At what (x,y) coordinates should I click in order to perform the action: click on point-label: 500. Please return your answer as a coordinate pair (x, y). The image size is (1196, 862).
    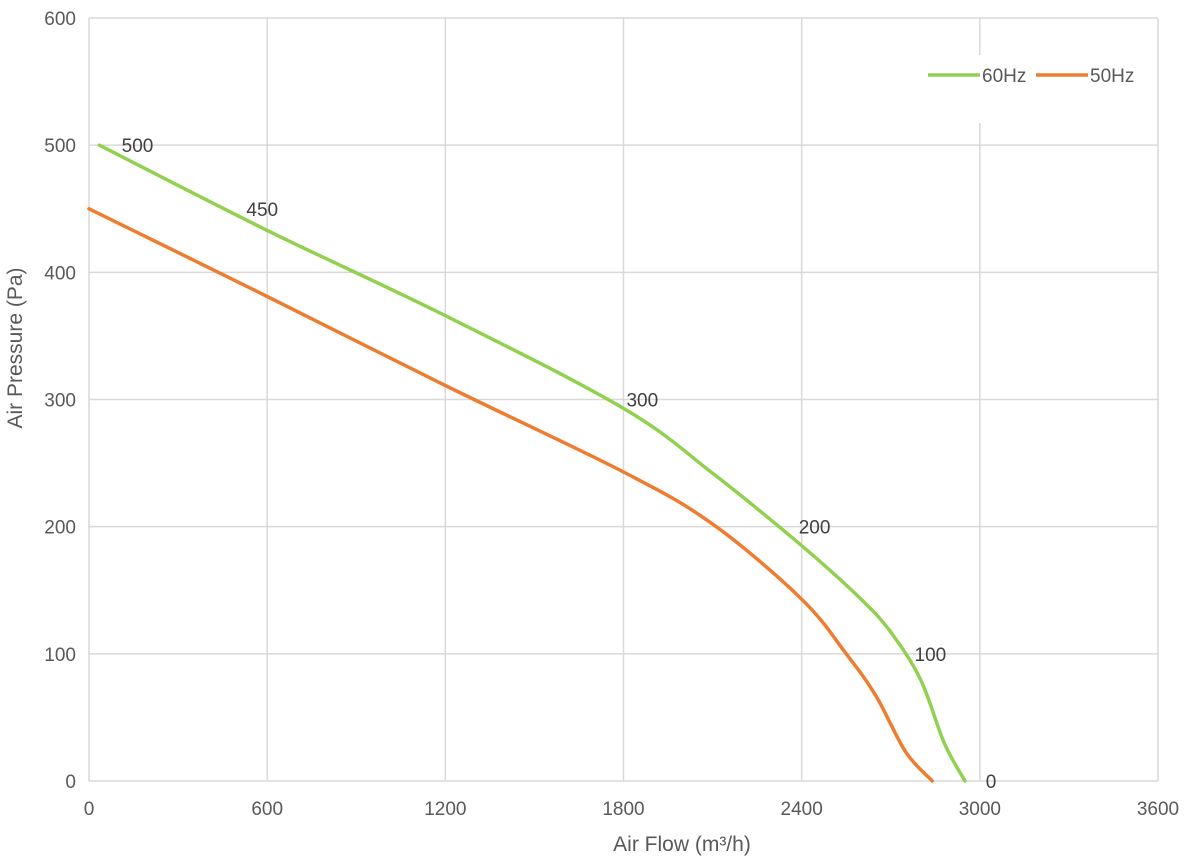
    Looking at the image, I should click on (138, 146).